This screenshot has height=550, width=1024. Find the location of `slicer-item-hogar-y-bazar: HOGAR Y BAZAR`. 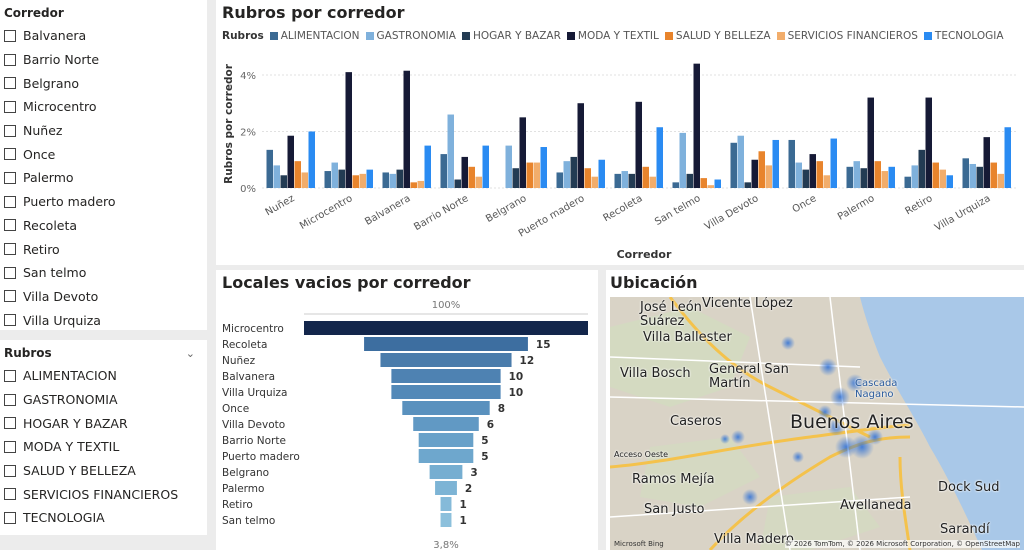

slicer-item-hogar-y-bazar: HOGAR Y BAZAR is located at coordinates (103, 423).